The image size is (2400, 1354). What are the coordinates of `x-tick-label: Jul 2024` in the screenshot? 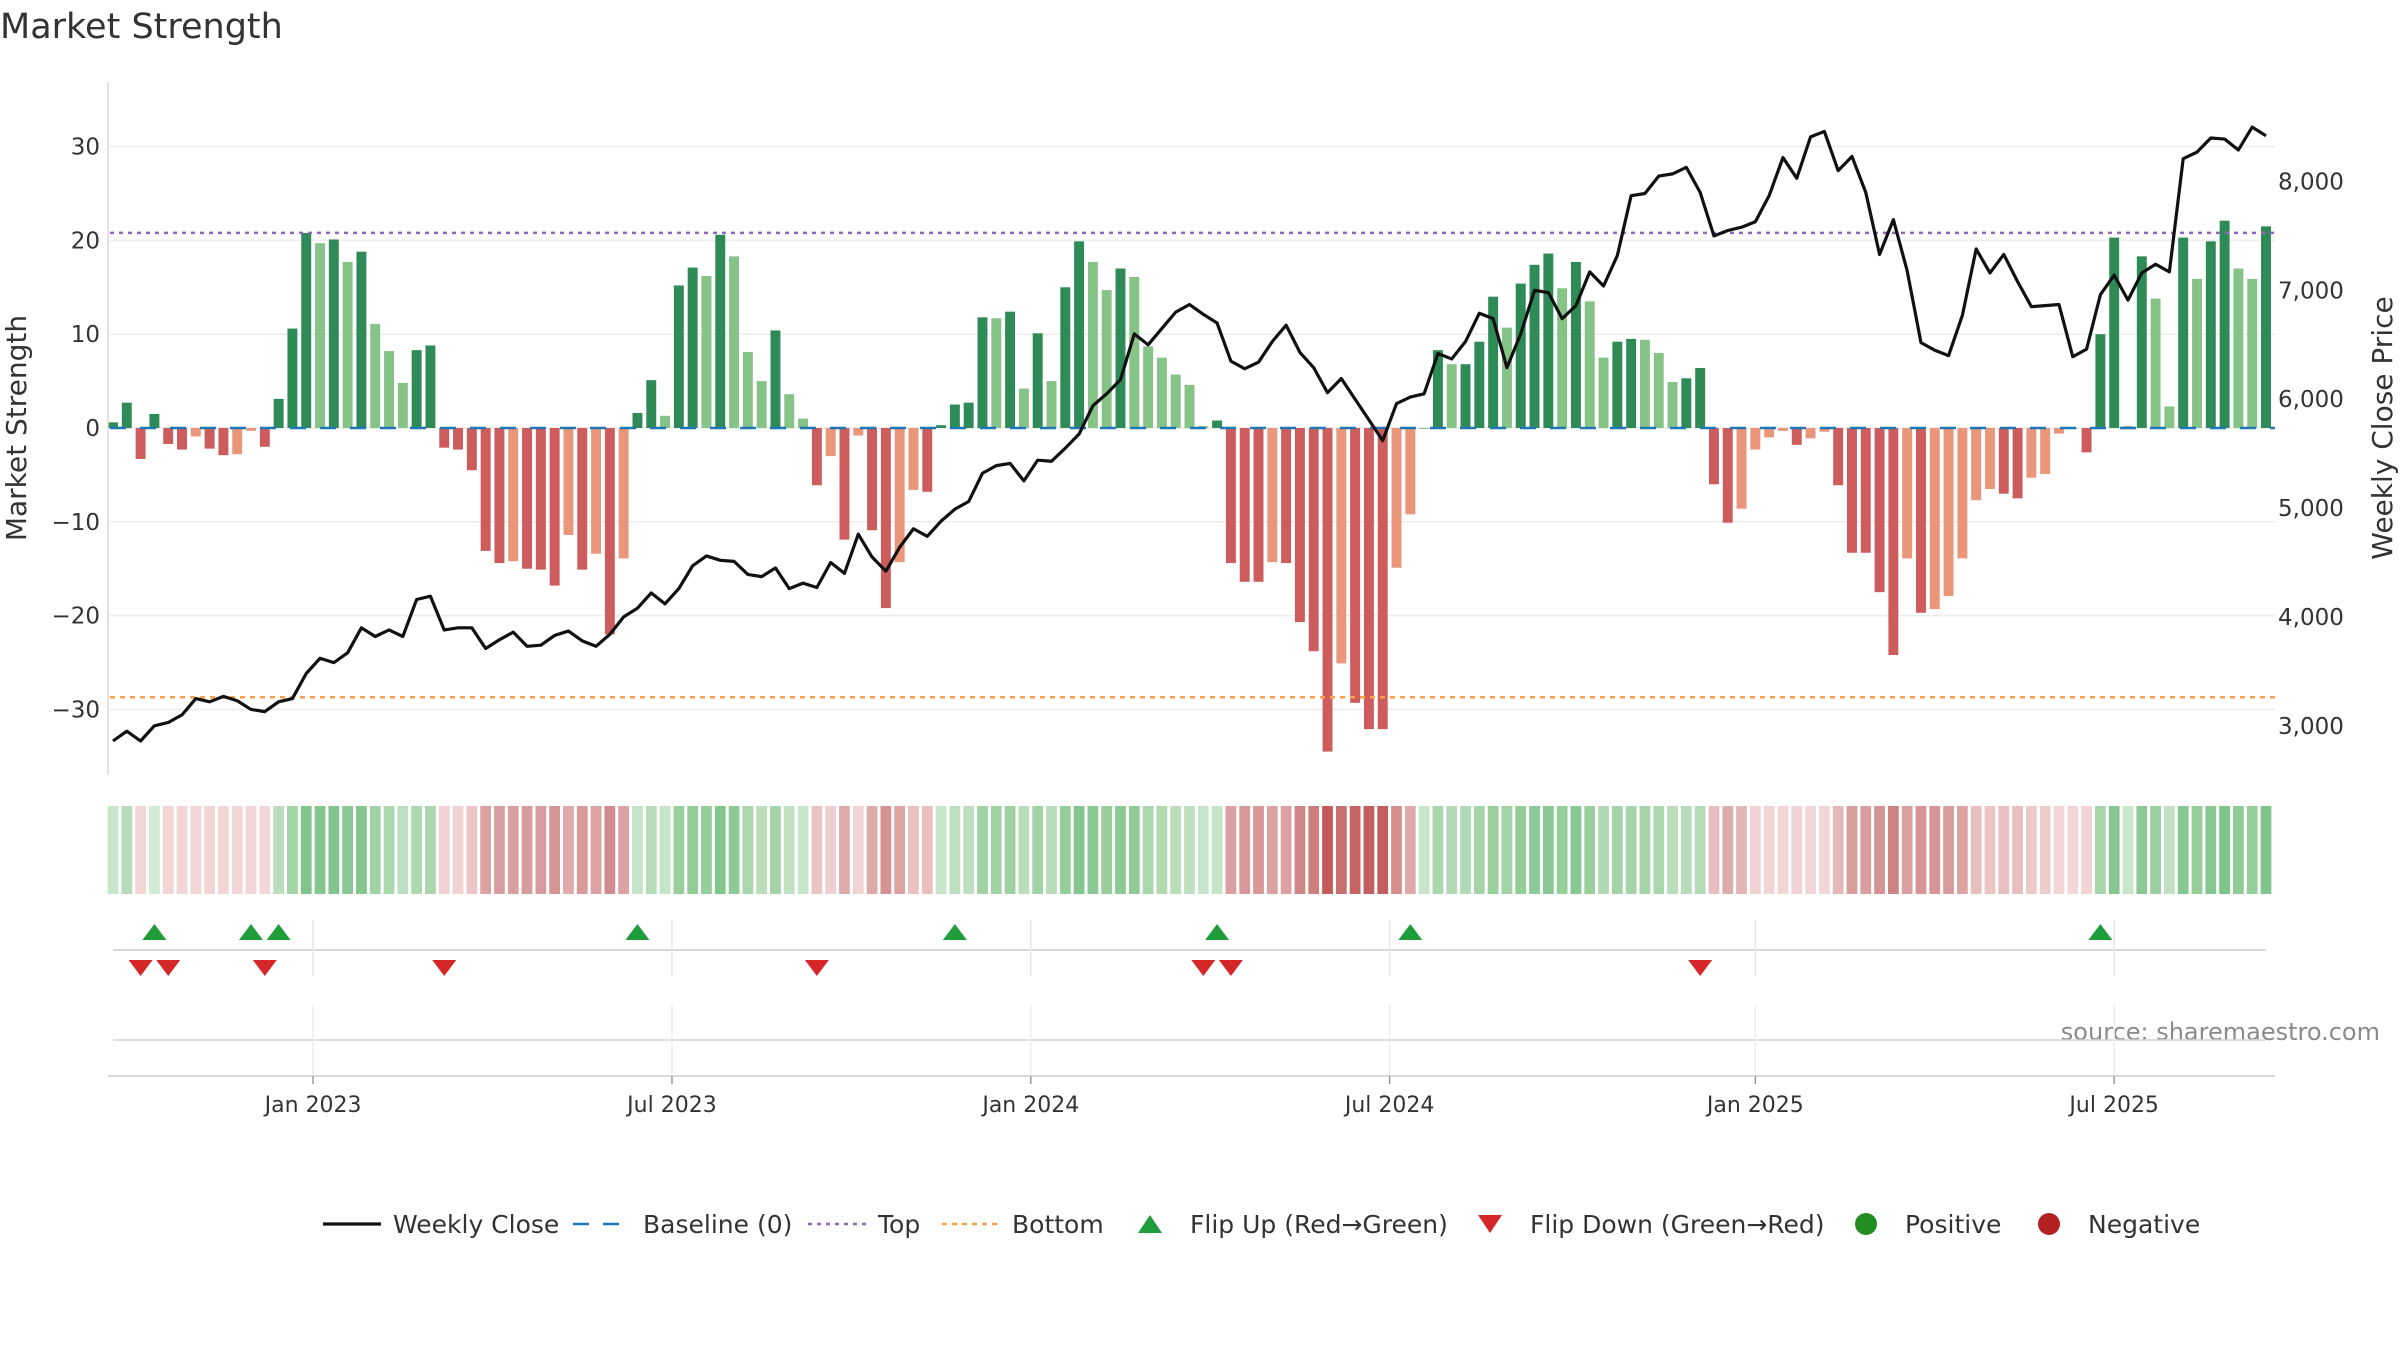 It's located at (1389, 1105).